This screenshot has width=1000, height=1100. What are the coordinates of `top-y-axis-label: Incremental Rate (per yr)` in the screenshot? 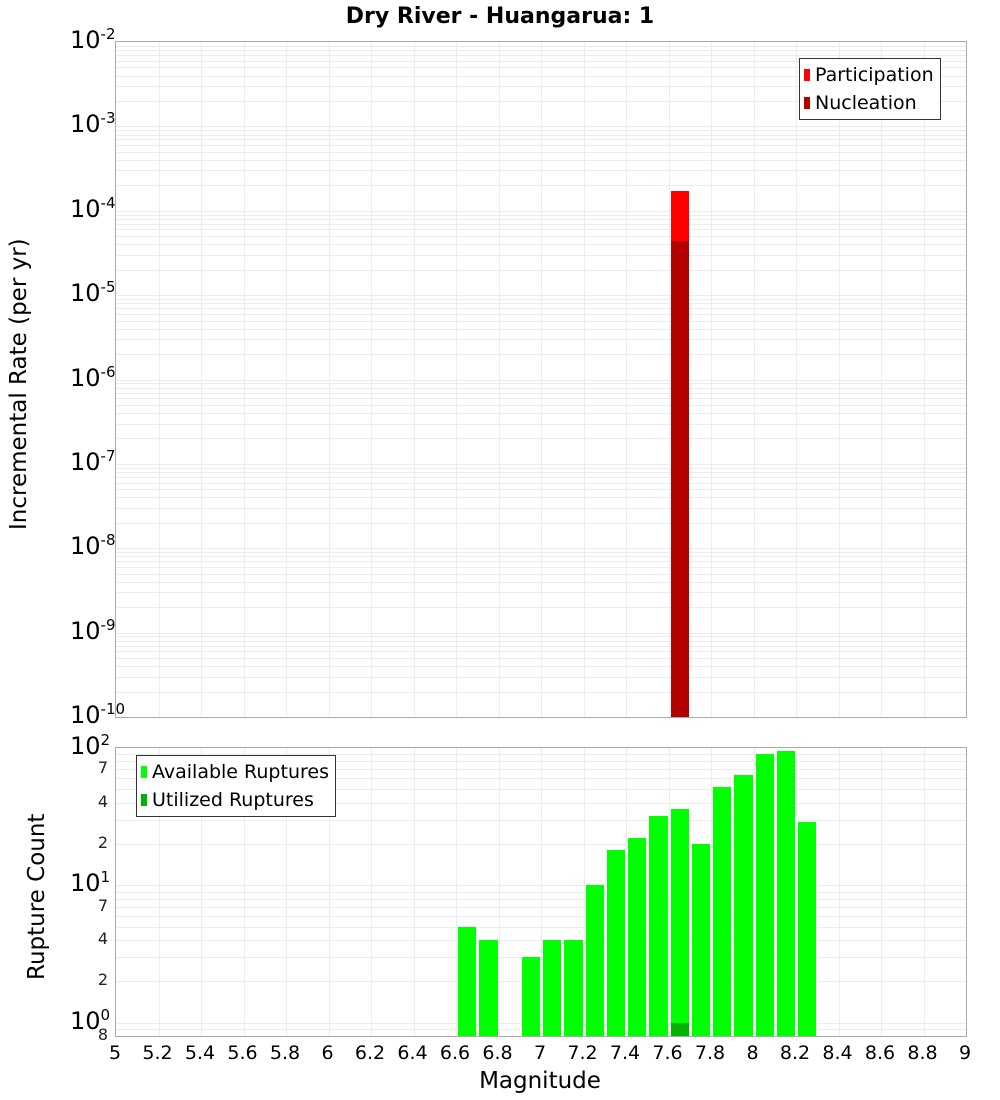 It's located at (19, 384).